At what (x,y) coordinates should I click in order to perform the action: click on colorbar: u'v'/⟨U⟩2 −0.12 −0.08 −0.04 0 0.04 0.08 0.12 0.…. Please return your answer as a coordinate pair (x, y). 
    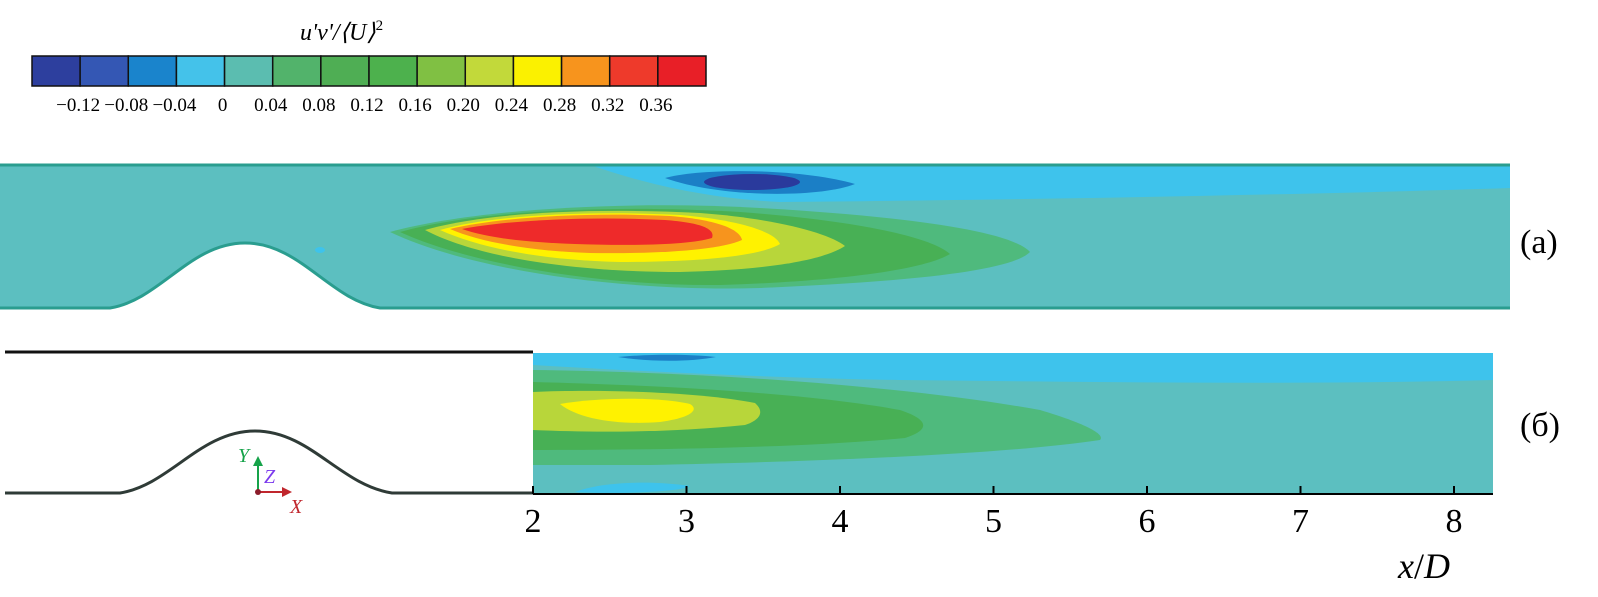
    Looking at the image, I should click on (369, 67).